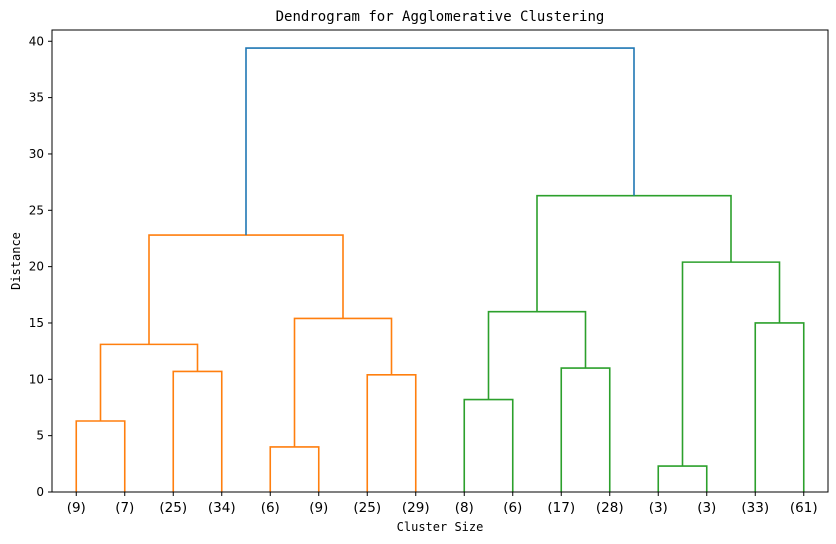  What do you see at coordinates (222, 508) in the screenshot?
I see `leaf-label: (34)` at bounding box center [222, 508].